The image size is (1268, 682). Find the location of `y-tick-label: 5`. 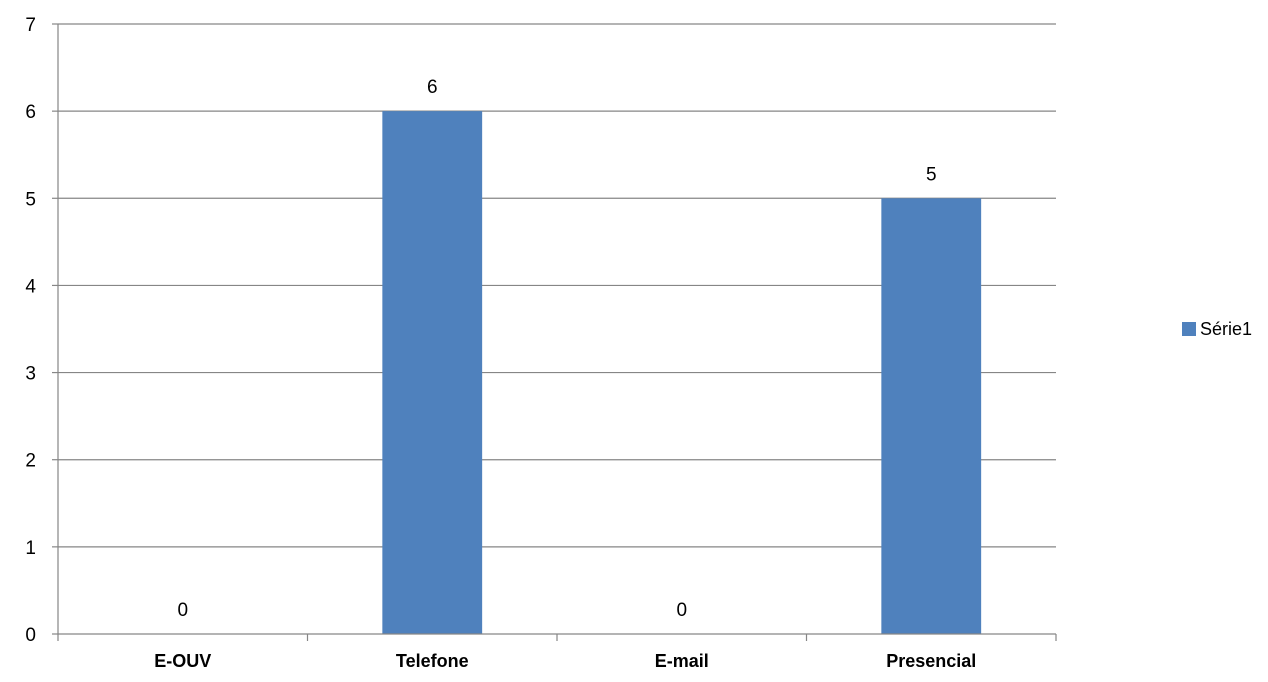

y-tick-label: 5 is located at coordinates (30, 199).